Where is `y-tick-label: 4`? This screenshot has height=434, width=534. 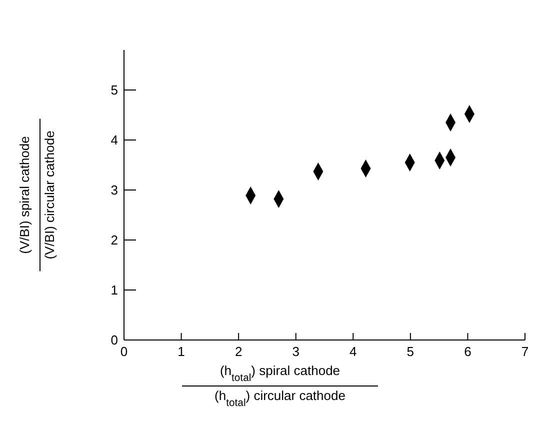 y-tick-label: 4 is located at coordinates (114, 140).